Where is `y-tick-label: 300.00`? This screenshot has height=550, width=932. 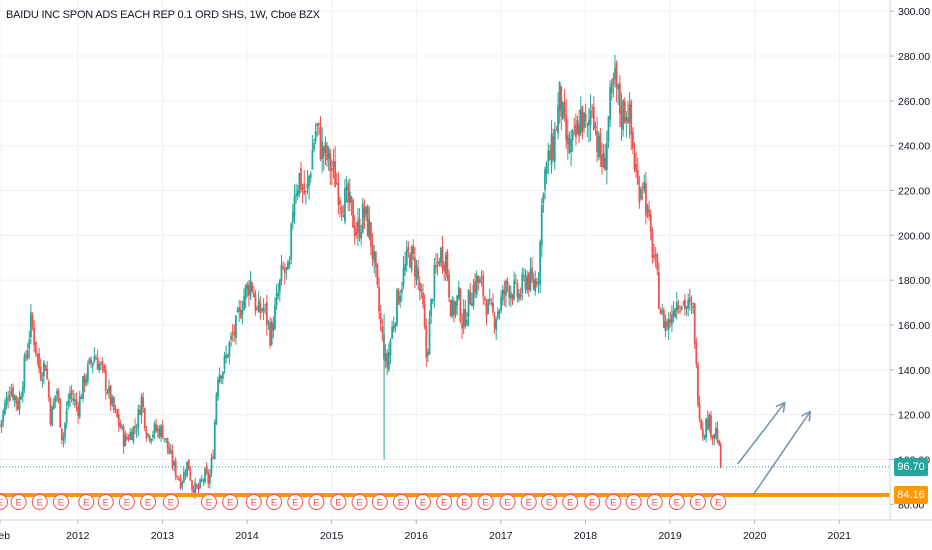
y-tick-label: 300.00 is located at coordinates (914, 12).